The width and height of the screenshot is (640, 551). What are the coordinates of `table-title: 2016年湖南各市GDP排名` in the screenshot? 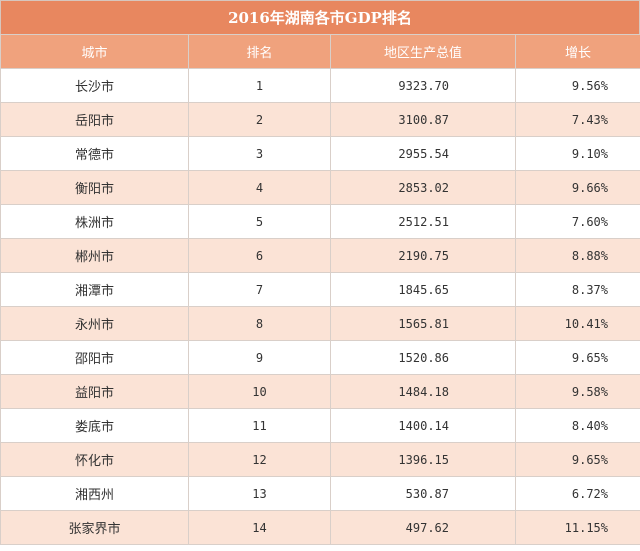 It's located at (320, 17).